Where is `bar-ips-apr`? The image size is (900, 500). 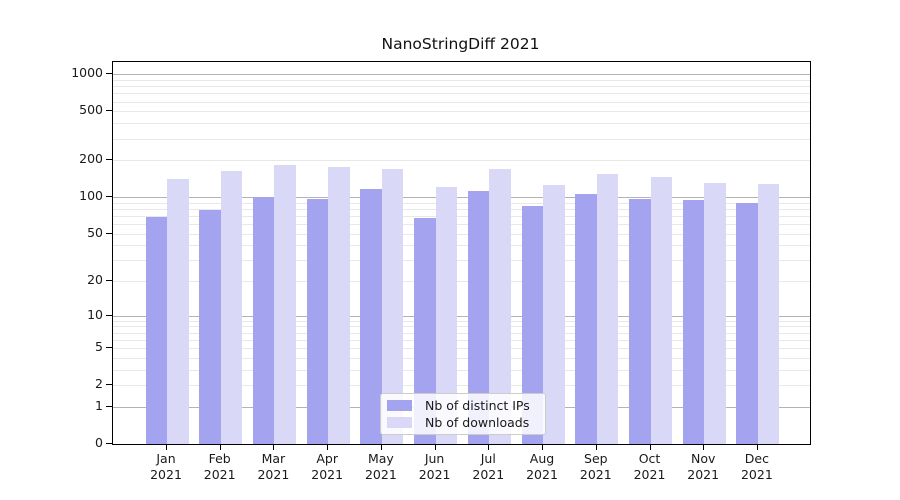 bar-ips-apr is located at coordinates (317, 321).